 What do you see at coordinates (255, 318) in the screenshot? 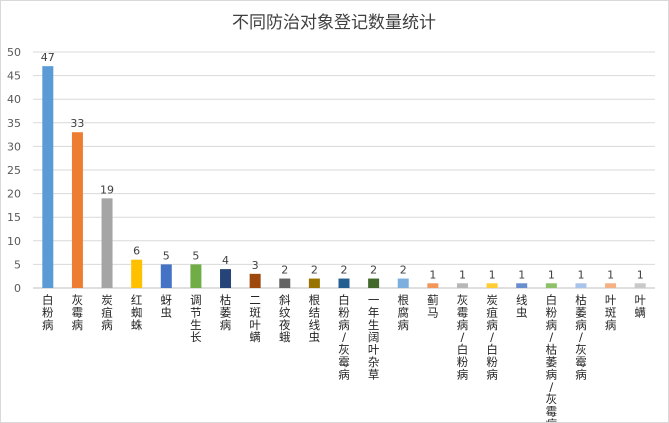
I see `category-label: 二斑叶螨` at bounding box center [255, 318].